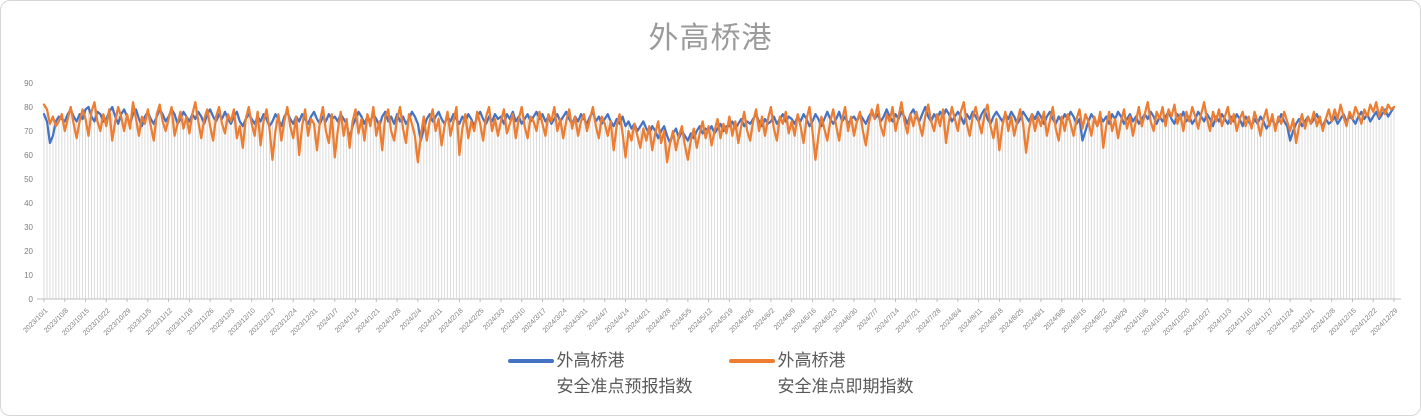  I want to click on legend-label-forecast-line2: 安全准点预报指数, so click(624, 386).